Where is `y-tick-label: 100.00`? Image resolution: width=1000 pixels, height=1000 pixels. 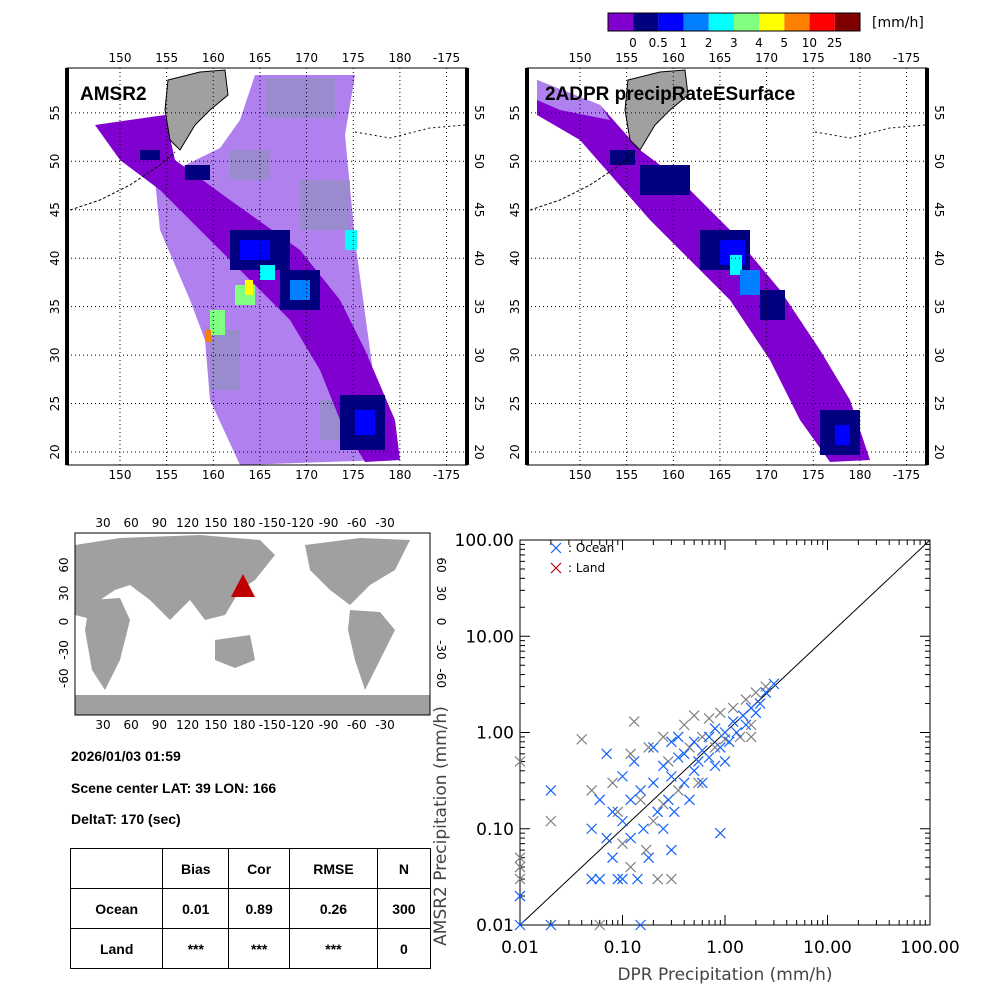
y-tick-label: 100.00 is located at coordinates (484, 541).